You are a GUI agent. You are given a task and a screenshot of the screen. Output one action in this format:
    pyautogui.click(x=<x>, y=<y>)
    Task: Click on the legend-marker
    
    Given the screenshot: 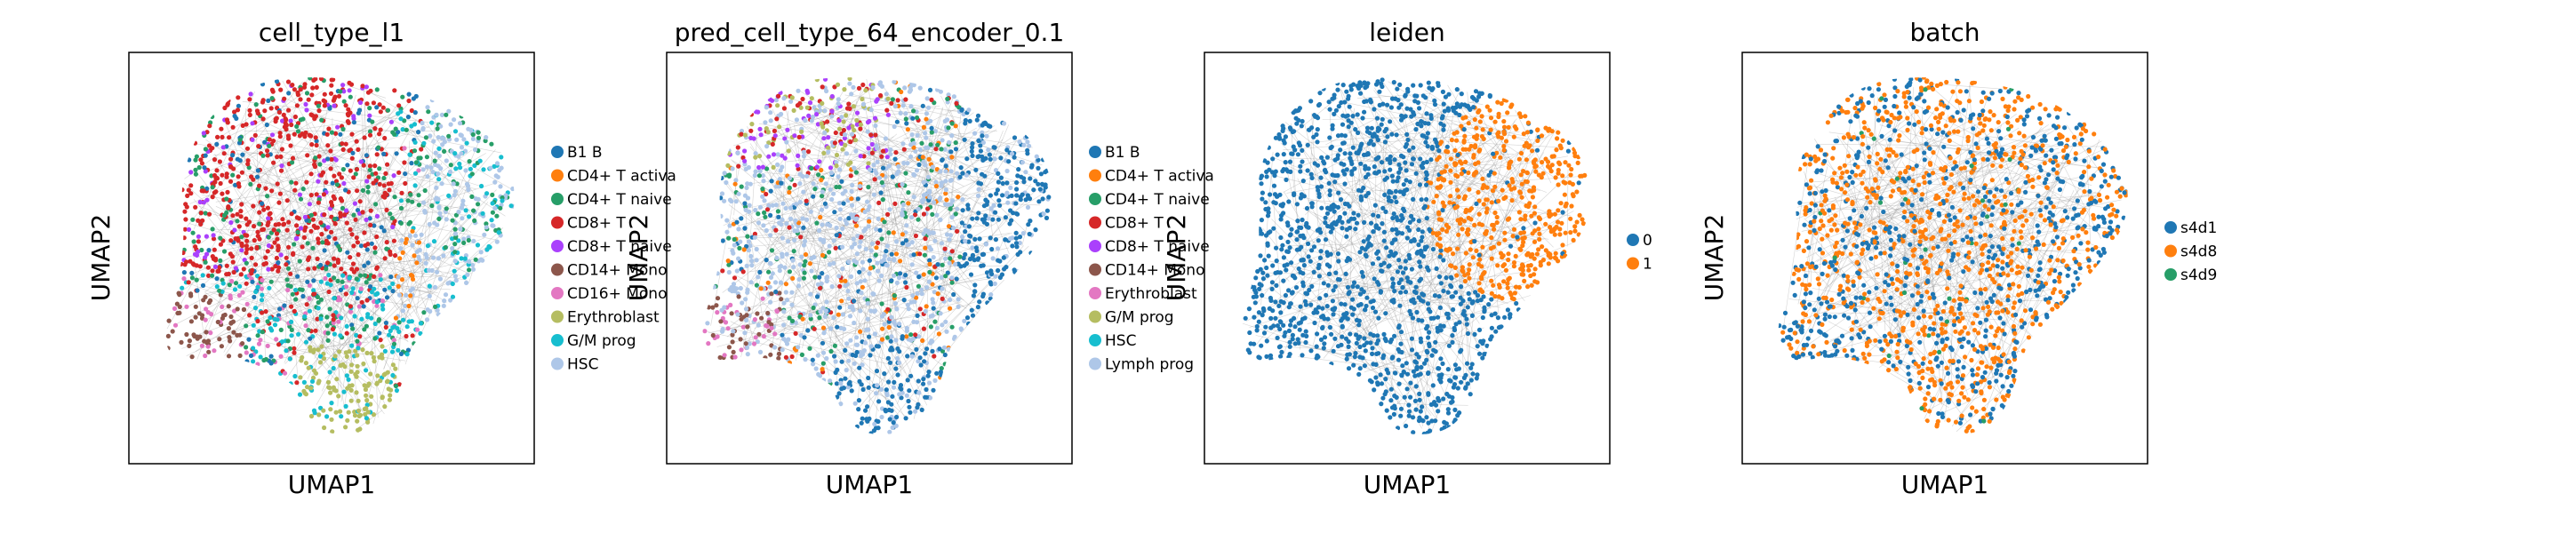 What is the action you would take?
    pyautogui.click(x=557, y=199)
    